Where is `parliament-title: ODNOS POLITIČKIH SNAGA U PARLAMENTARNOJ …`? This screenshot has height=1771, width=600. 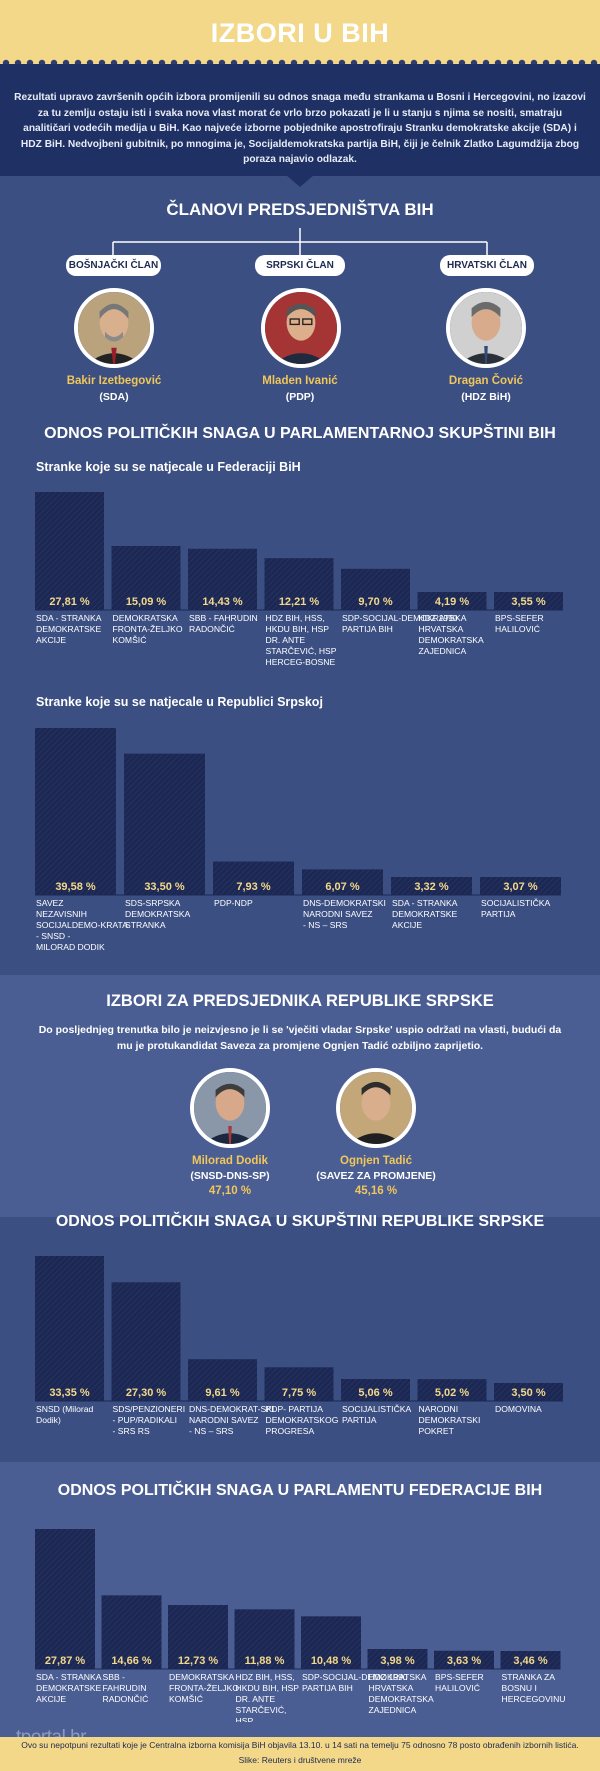 parliament-title: ODNOS POLITIČKIH SNAGA U PARLAMENTARNOJ … is located at coordinates (300, 433).